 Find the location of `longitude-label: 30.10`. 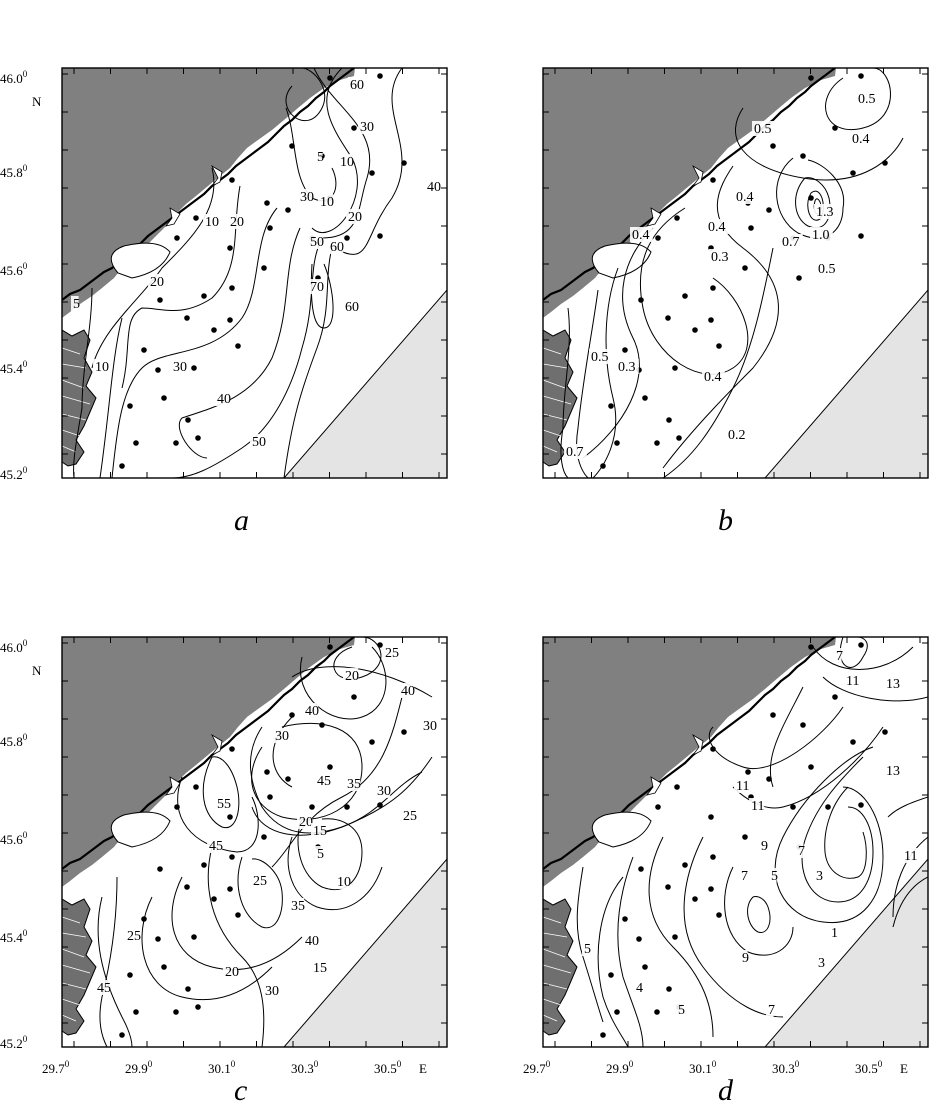

longitude-label: 30.10 is located at coordinates (222, 1067).